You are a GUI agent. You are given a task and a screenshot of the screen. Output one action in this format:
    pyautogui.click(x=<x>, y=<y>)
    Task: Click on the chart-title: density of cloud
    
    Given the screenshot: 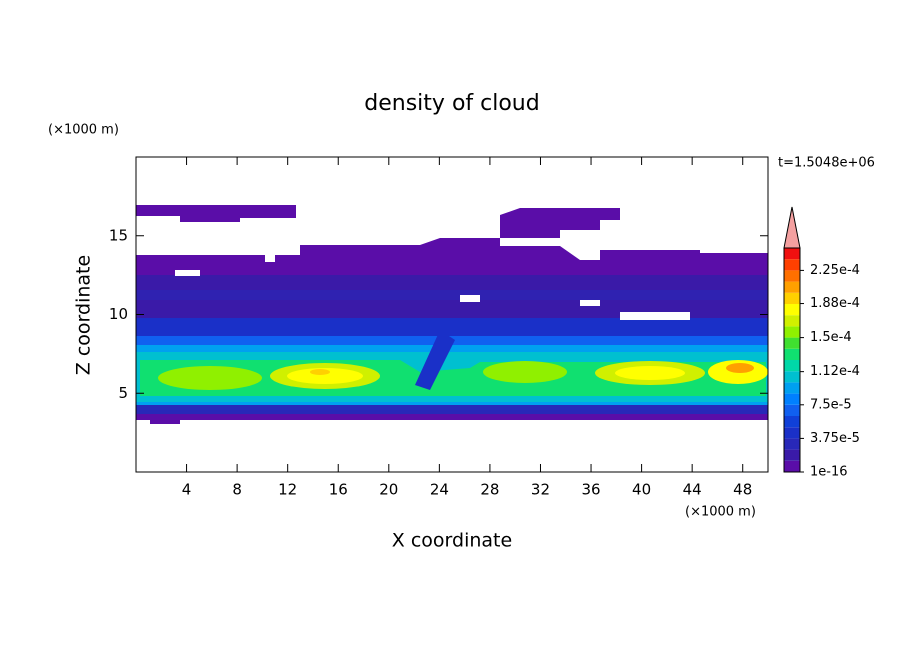 What is the action you would take?
    pyautogui.click(x=451, y=103)
    